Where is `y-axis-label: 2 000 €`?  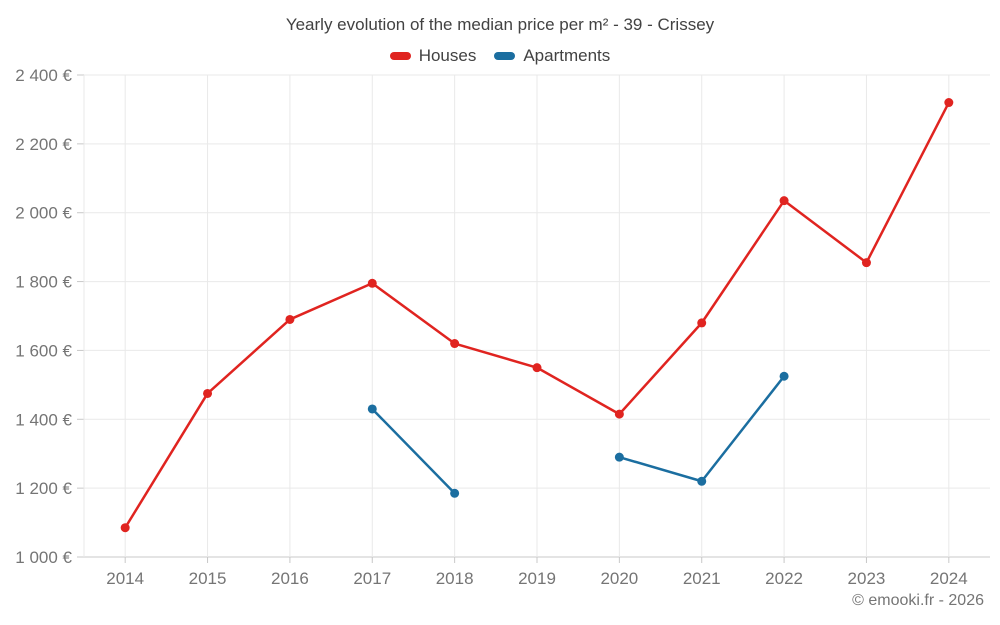
y-axis-label: 2 000 € is located at coordinates (43, 213).